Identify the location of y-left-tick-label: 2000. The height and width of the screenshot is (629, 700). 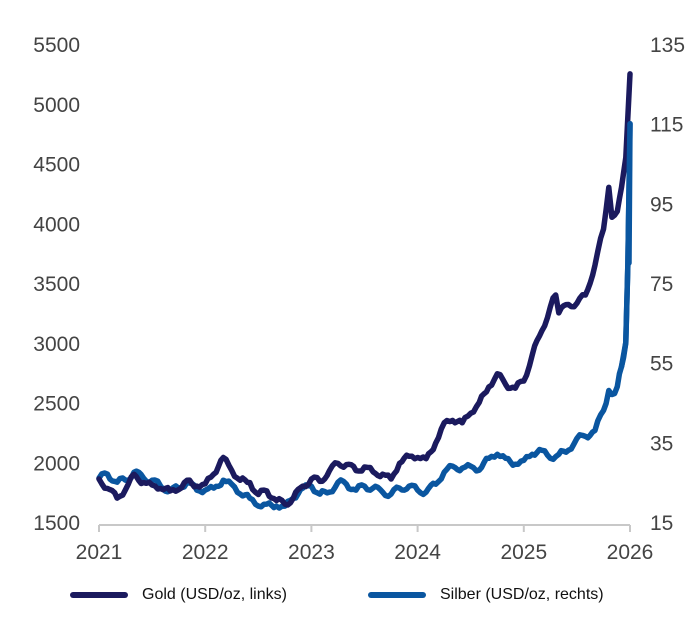
(56, 463).